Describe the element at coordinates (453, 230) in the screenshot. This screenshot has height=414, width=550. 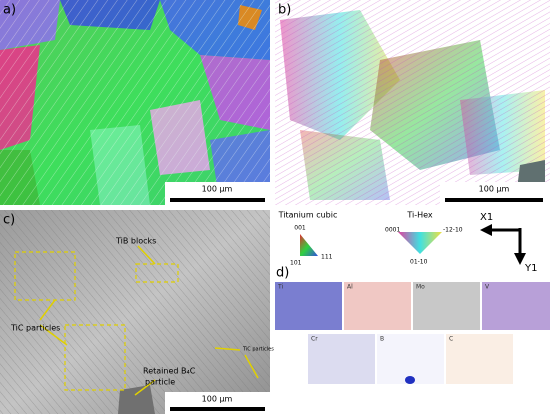
I see `pole-label: -12-10` at that location.